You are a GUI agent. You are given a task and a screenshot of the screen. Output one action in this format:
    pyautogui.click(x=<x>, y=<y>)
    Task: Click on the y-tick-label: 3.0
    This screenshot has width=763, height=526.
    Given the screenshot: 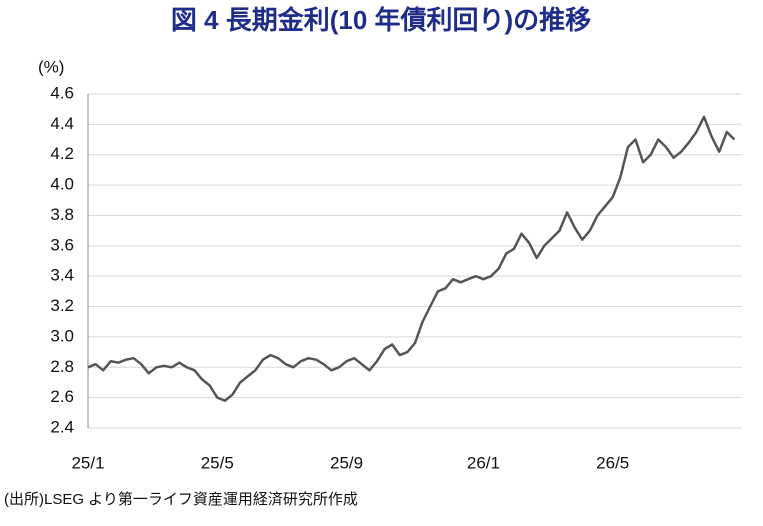 What is the action you would take?
    pyautogui.click(x=62, y=335)
    